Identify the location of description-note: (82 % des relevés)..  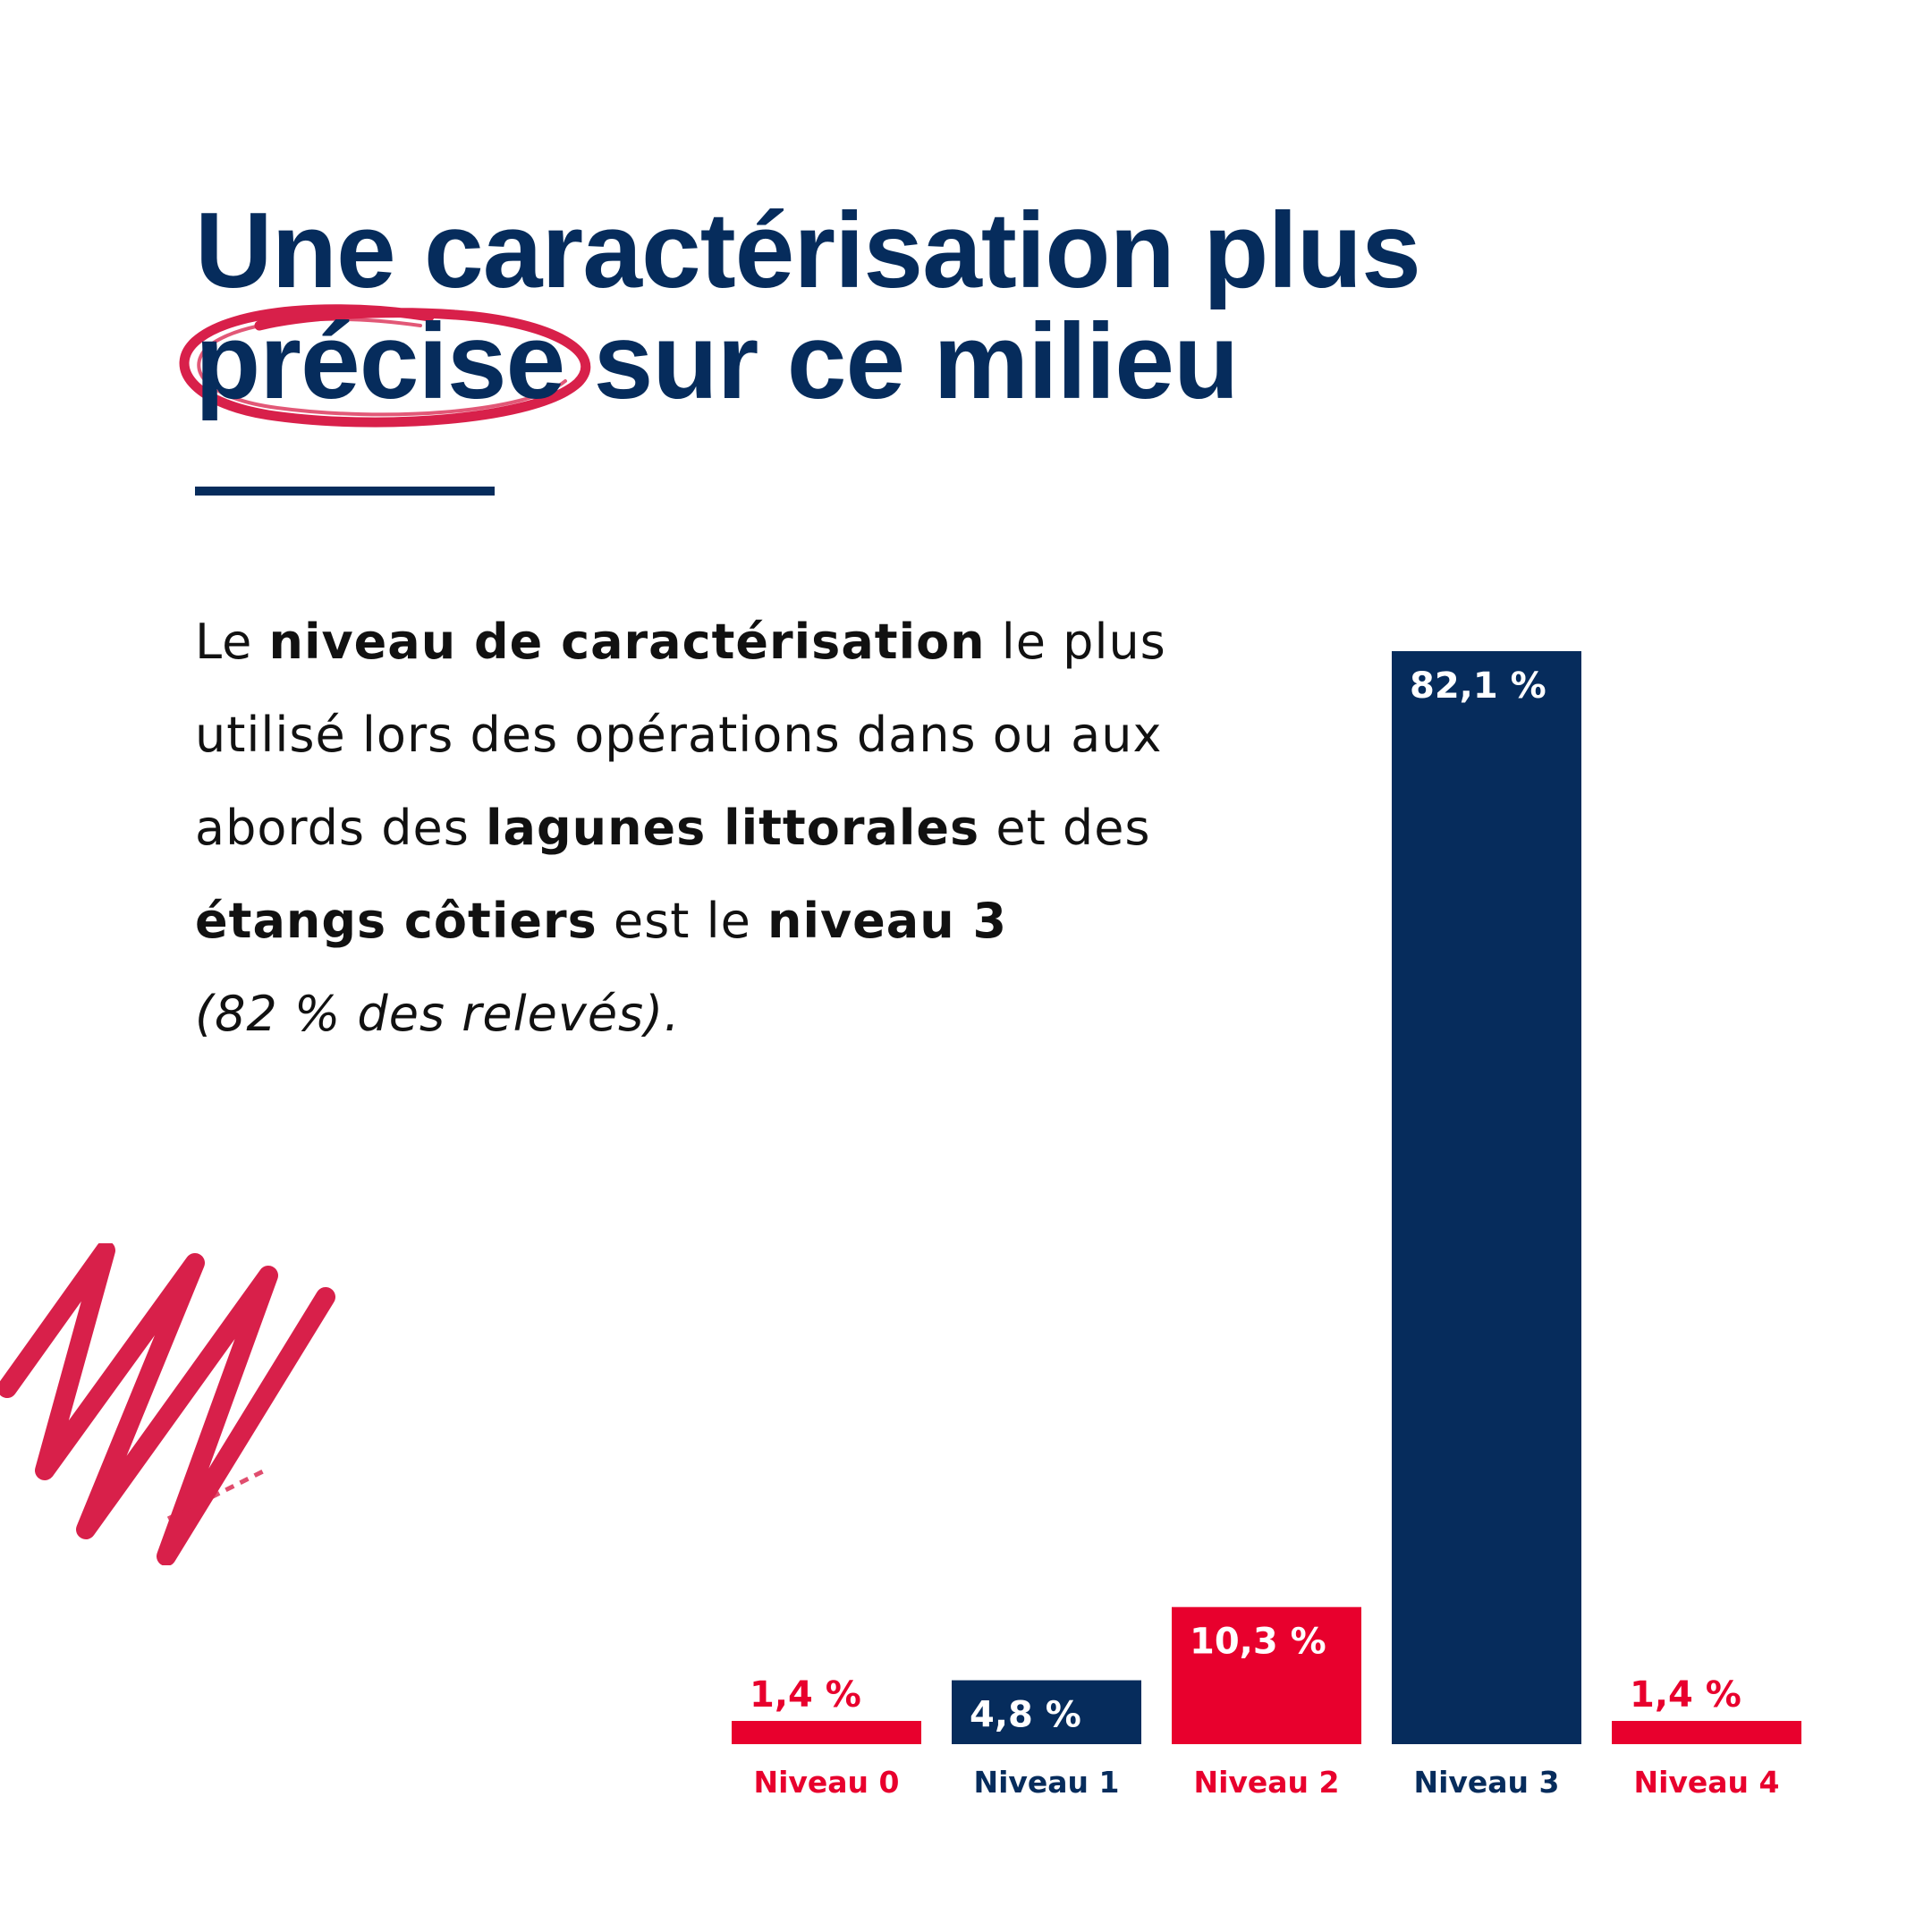
(438, 1014).